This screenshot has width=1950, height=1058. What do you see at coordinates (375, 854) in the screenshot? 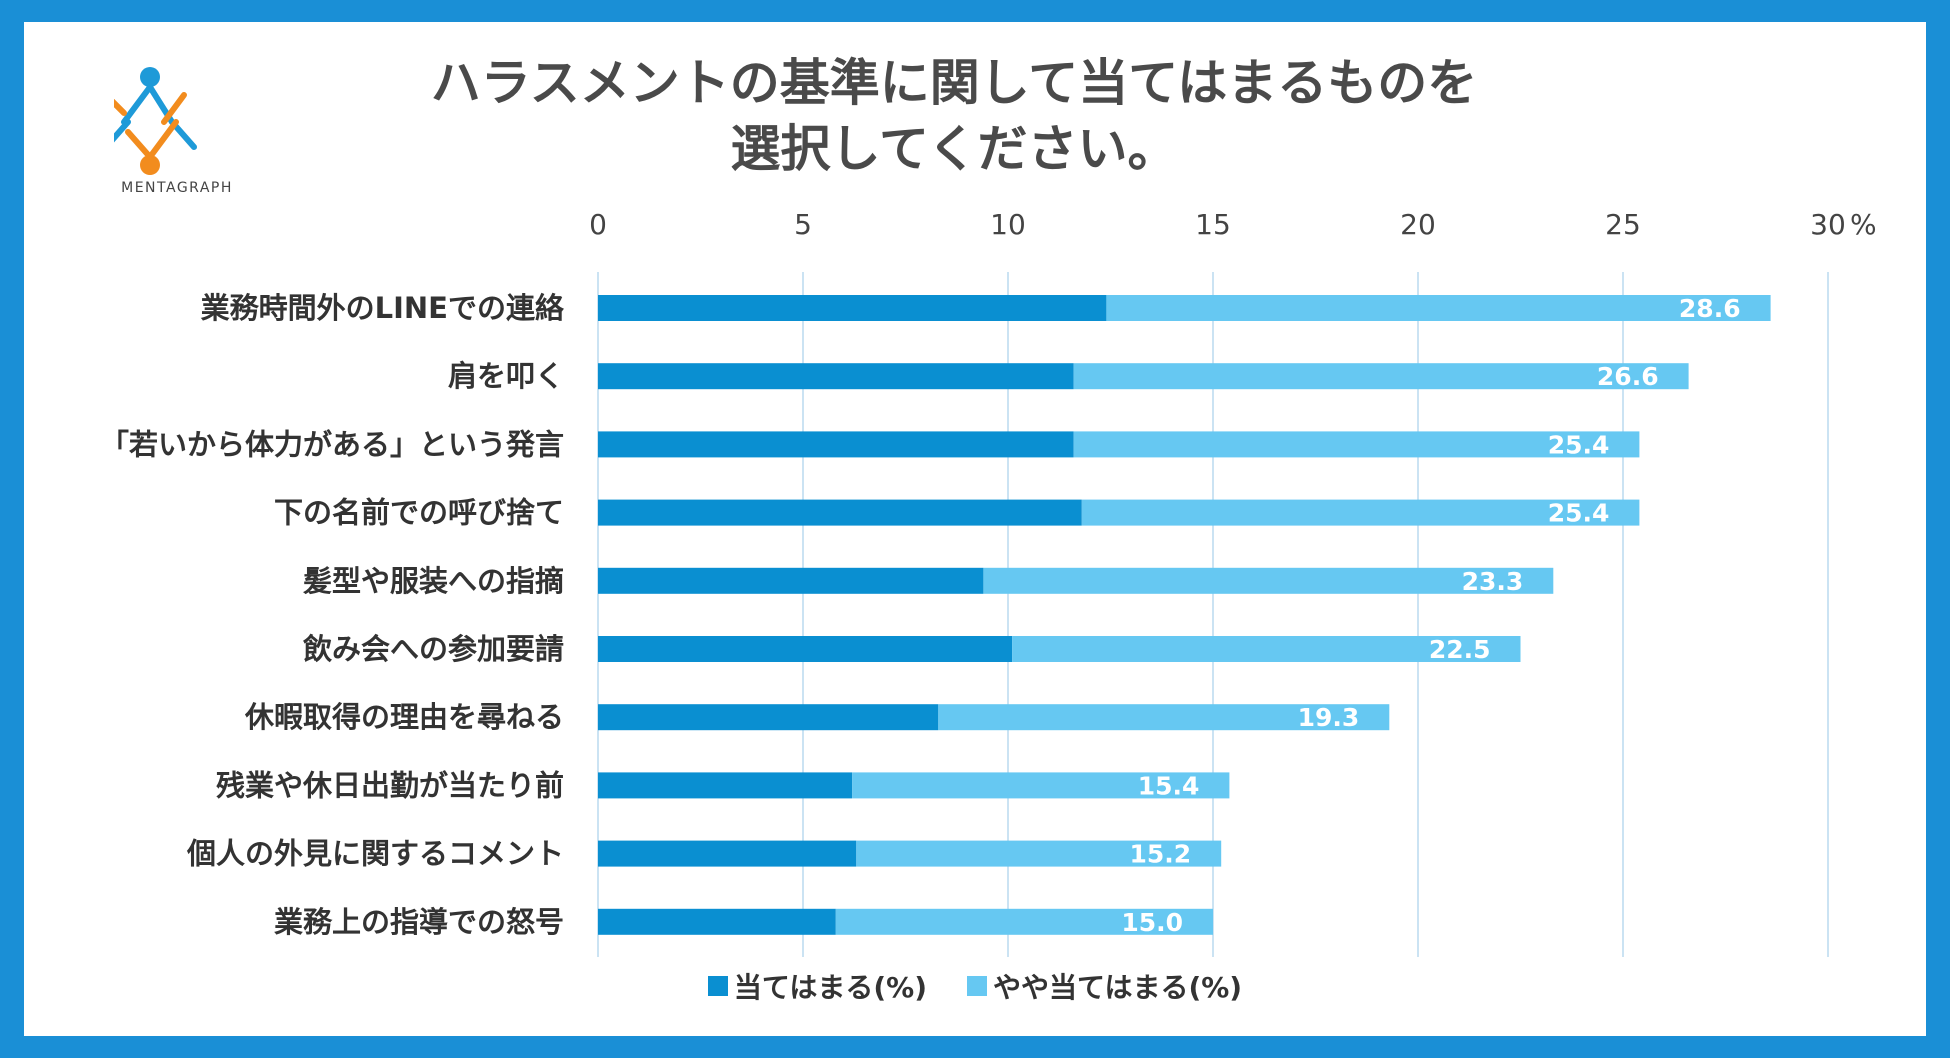
I see `category-label: 個人の外見に関するコメント` at bounding box center [375, 854].